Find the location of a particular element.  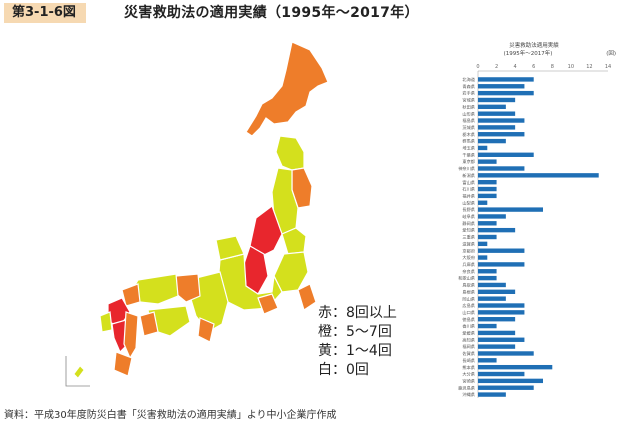

category-label-3: 宮城県 is located at coordinates (468, 100).